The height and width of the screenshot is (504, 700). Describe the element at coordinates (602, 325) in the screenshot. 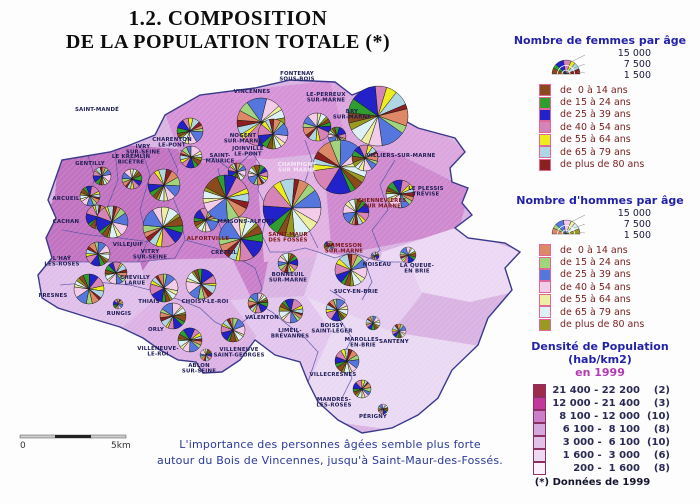

I see `hommes-class-label: de plus de 80 ans` at that location.